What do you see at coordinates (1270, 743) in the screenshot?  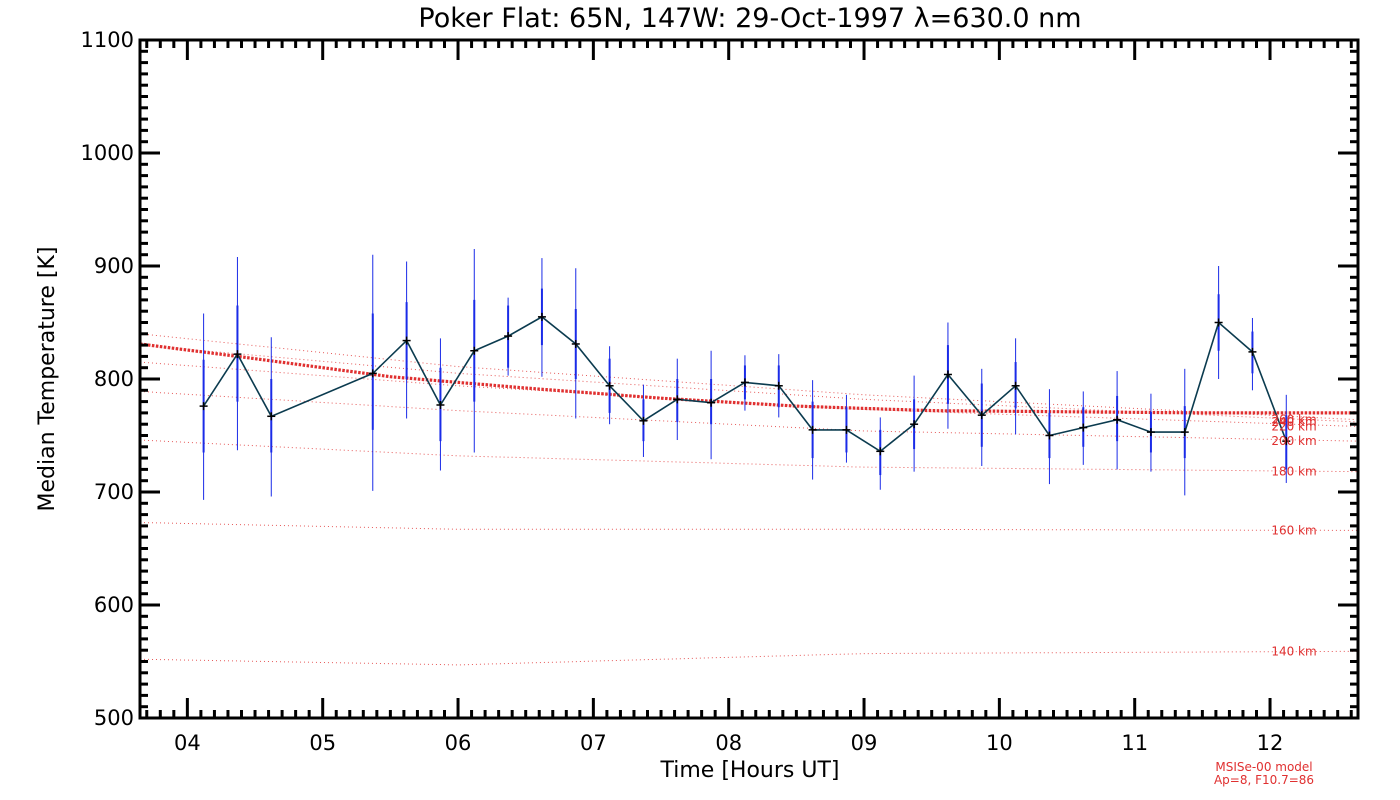 I see `x-tick-label: 12` at bounding box center [1270, 743].